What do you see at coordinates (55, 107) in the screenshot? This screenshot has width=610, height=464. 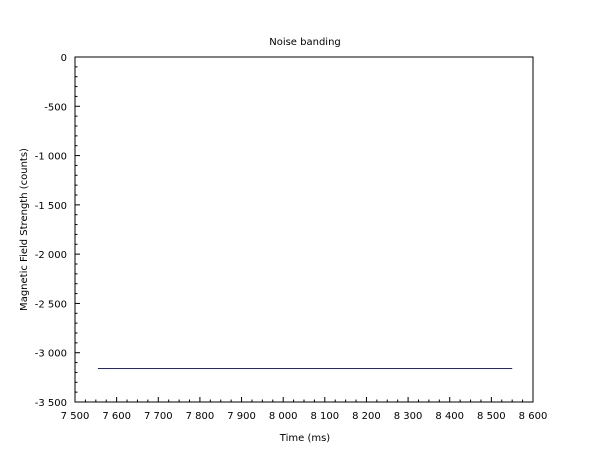 I see `y-tick-label: -500` at bounding box center [55, 107].